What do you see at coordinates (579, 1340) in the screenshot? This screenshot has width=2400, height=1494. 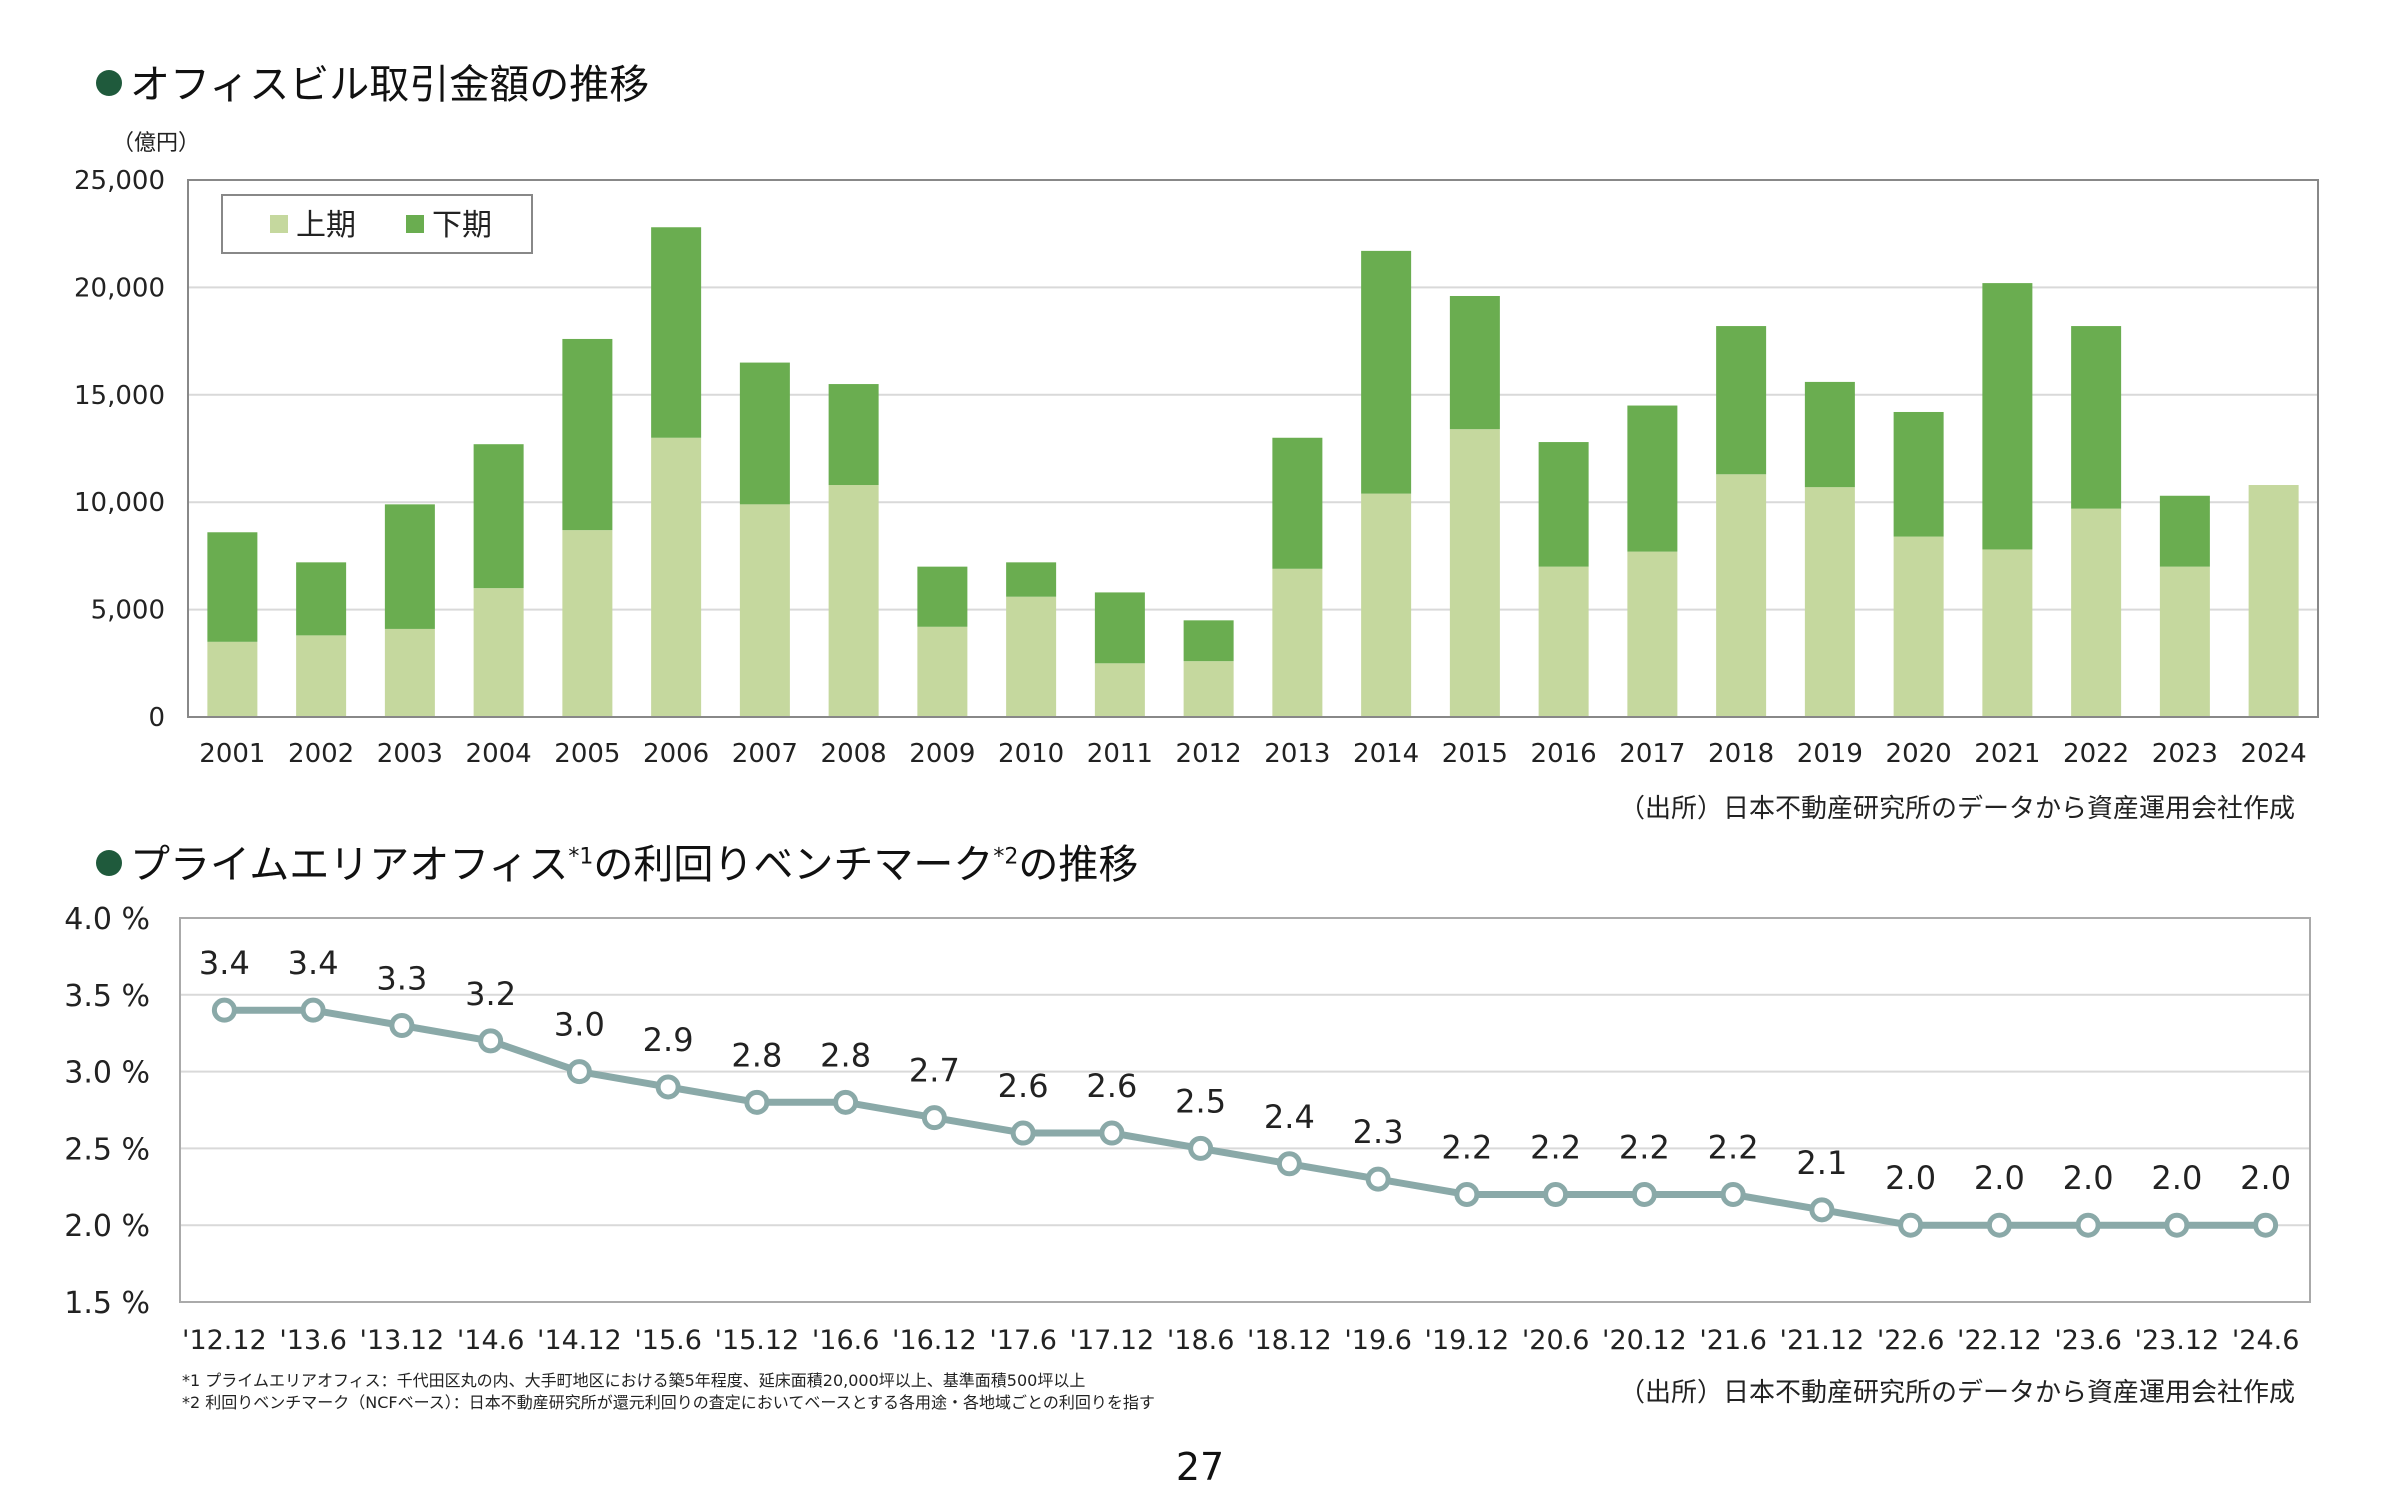 I see `x-tick-label: '14.12` at bounding box center [579, 1340].